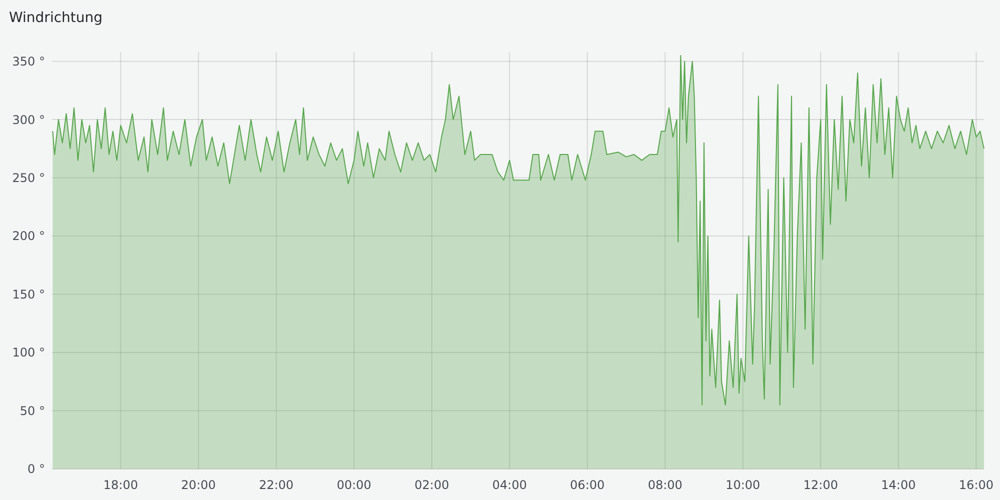 This screenshot has width=1000, height=500. Describe the element at coordinates (743, 485) in the screenshot. I see `x-tick-label: 10:00` at that location.